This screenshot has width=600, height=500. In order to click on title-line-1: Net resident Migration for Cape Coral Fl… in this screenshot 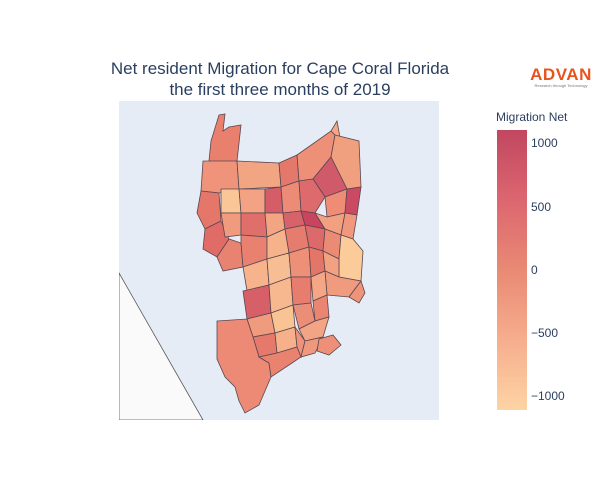, I will do `click(280, 68)`.